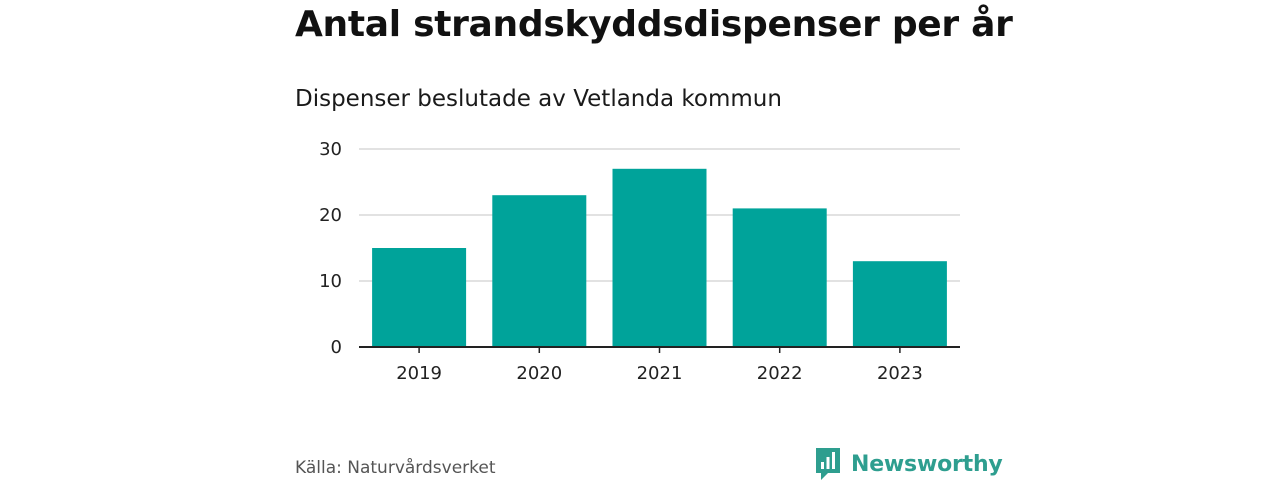 Image resolution: width=1280 pixels, height=482 pixels. What do you see at coordinates (419, 373) in the screenshot?
I see `x-tick-label-2019: 2019` at bounding box center [419, 373].